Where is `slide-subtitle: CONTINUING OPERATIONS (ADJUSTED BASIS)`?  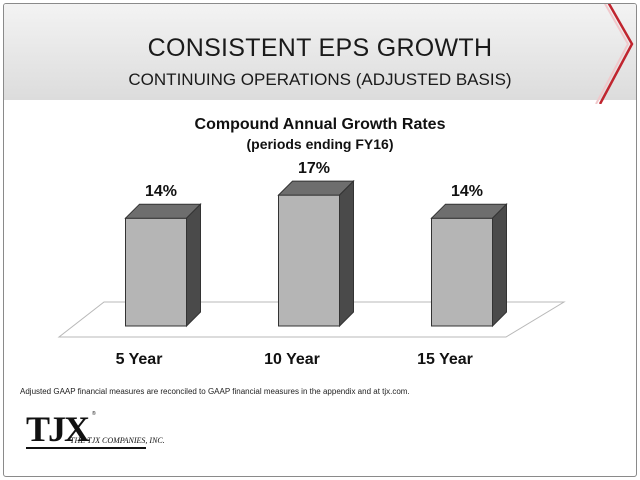
slide-subtitle: CONTINUING OPERATIONS (ADJUSTED BASIS) is located at coordinates (320, 79).